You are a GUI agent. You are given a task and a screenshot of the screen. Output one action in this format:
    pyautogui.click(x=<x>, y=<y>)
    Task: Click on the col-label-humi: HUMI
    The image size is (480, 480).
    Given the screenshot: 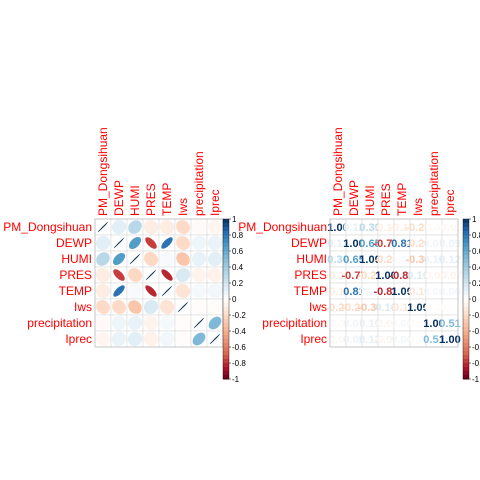 What is the action you would take?
    pyautogui.click(x=135, y=200)
    